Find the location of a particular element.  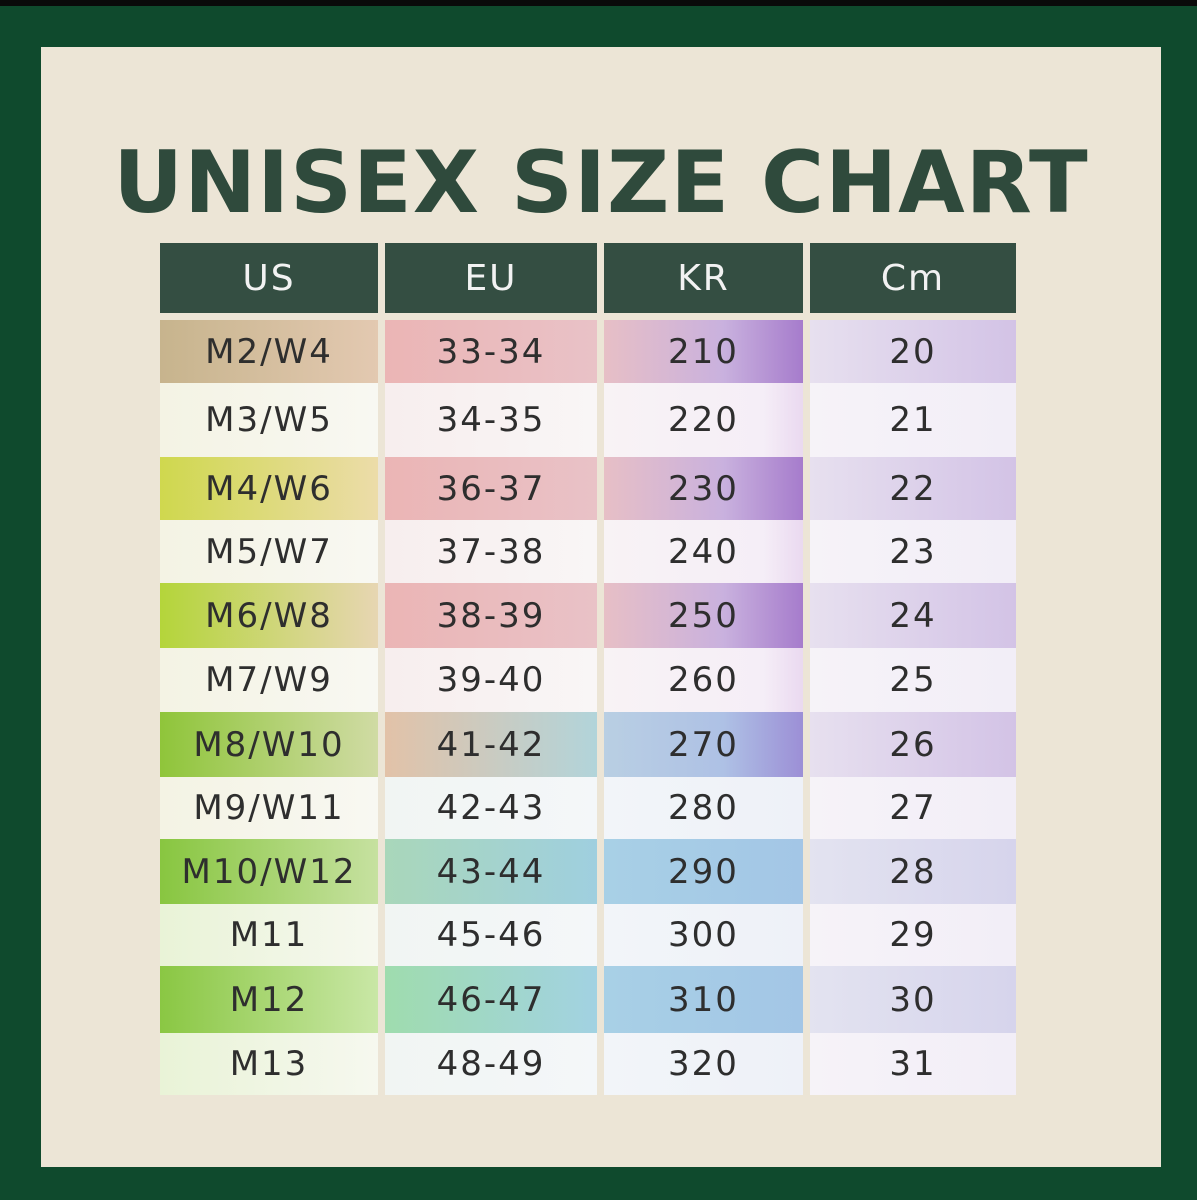

cell-us: M2/W4 is located at coordinates (269, 351).